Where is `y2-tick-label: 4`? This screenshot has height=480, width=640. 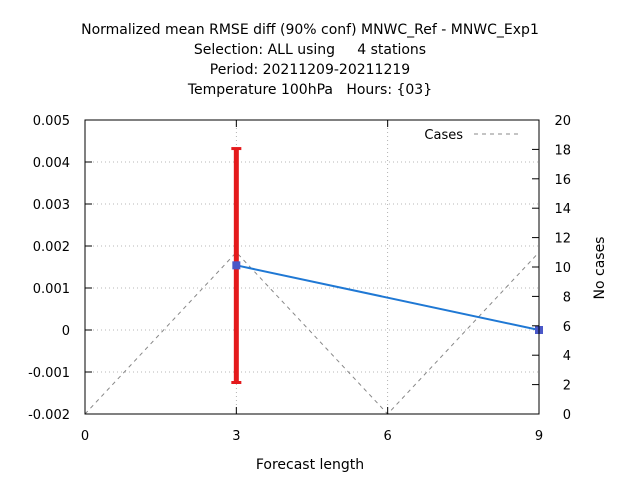
y2-tick-label: 4 is located at coordinates (567, 356).